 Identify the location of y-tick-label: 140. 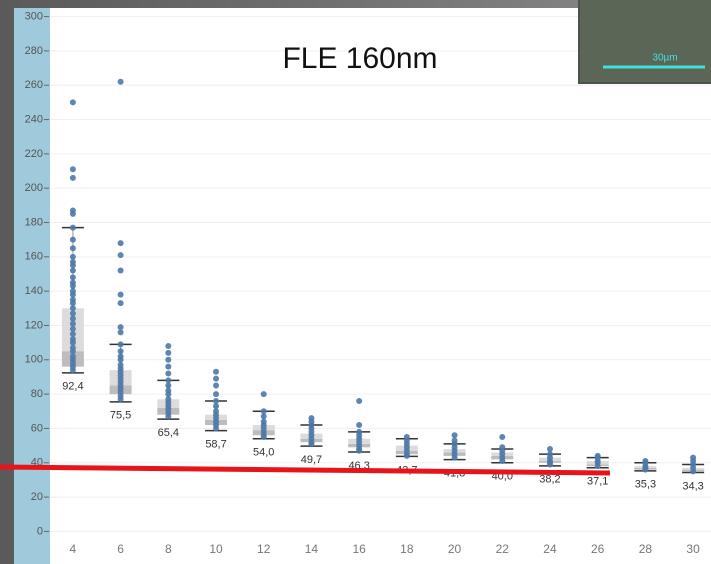
(34, 291).